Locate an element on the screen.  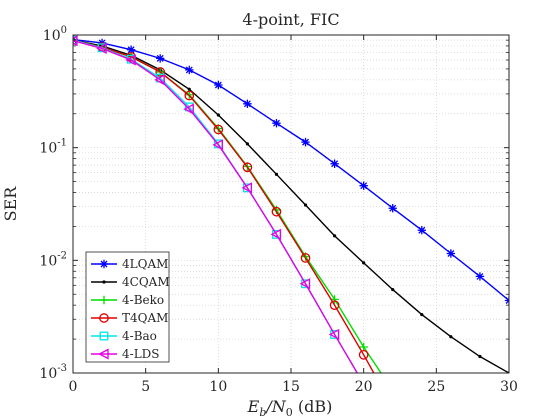
y-tick-label: 10⁻³ is located at coordinates (53, 372).